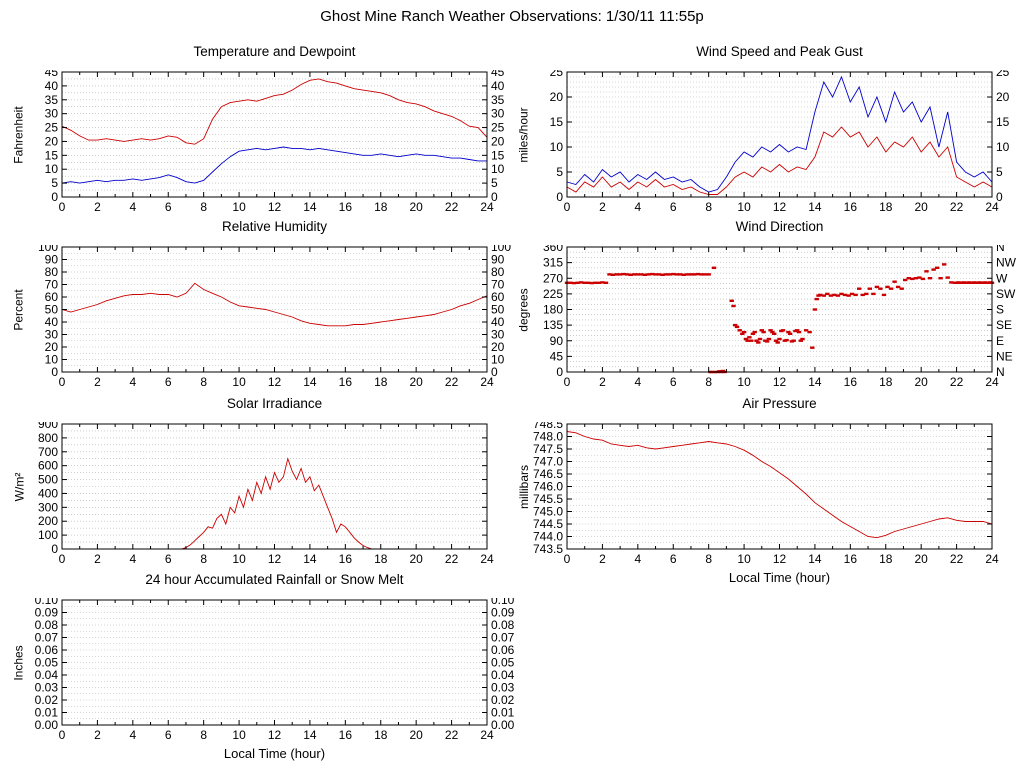 This screenshot has height=768, width=1024. Describe the element at coordinates (553, 278) in the screenshot. I see `svg-text: 270` at that location.